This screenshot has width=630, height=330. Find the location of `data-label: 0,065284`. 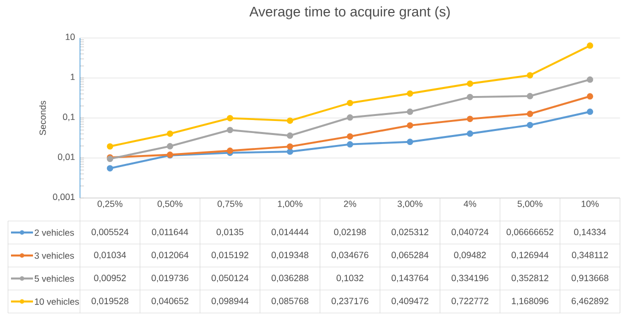

data-label: 0,065284 is located at coordinates (410, 256).